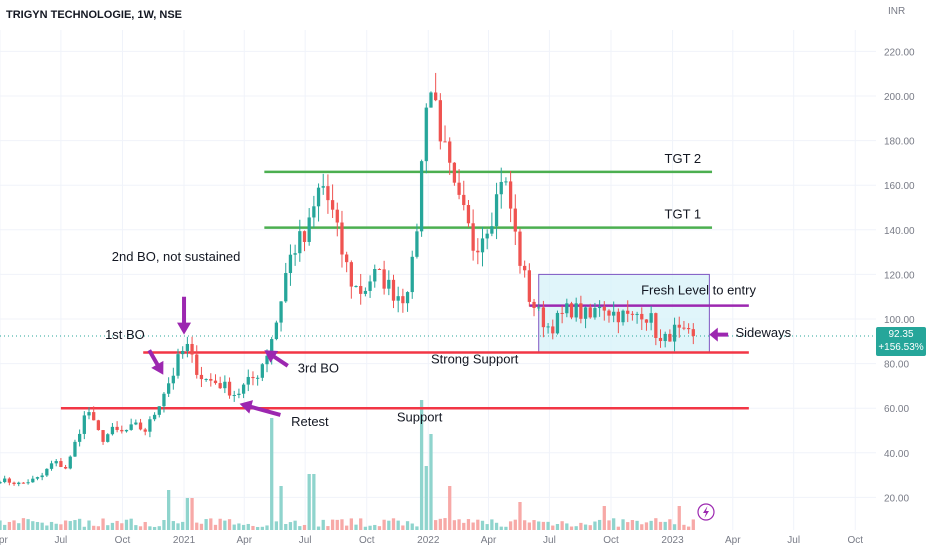  What do you see at coordinates (896, 11) in the screenshot?
I see `currency-label: INR` at bounding box center [896, 11].